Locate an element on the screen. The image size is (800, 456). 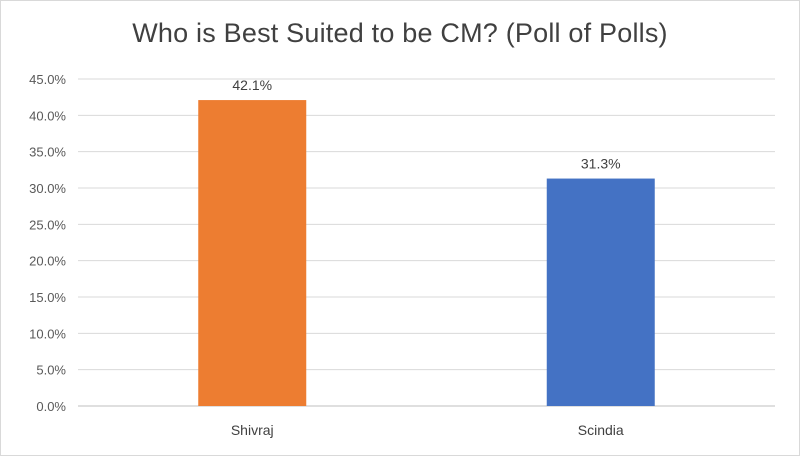
y-tick-label: 10.0% is located at coordinates (47, 333).